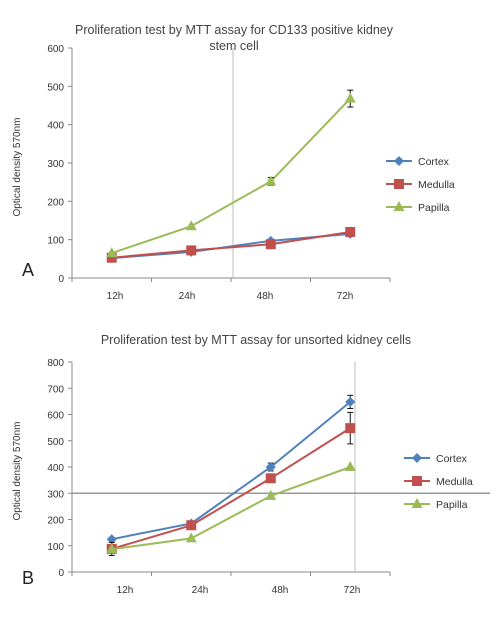 This screenshot has height=622, width=500. What do you see at coordinates (233, 46) in the screenshot?
I see `chart-title: stem cell` at bounding box center [233, 46].